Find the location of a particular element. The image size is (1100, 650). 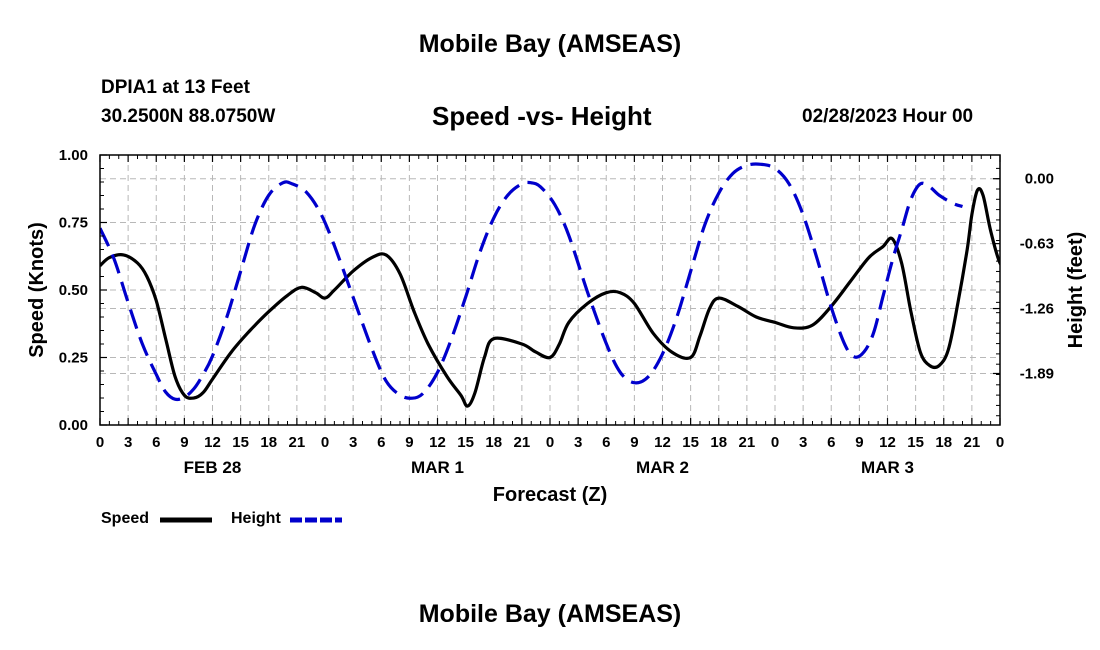

day-label: MAR 3 is located at coordinates (887, 467).